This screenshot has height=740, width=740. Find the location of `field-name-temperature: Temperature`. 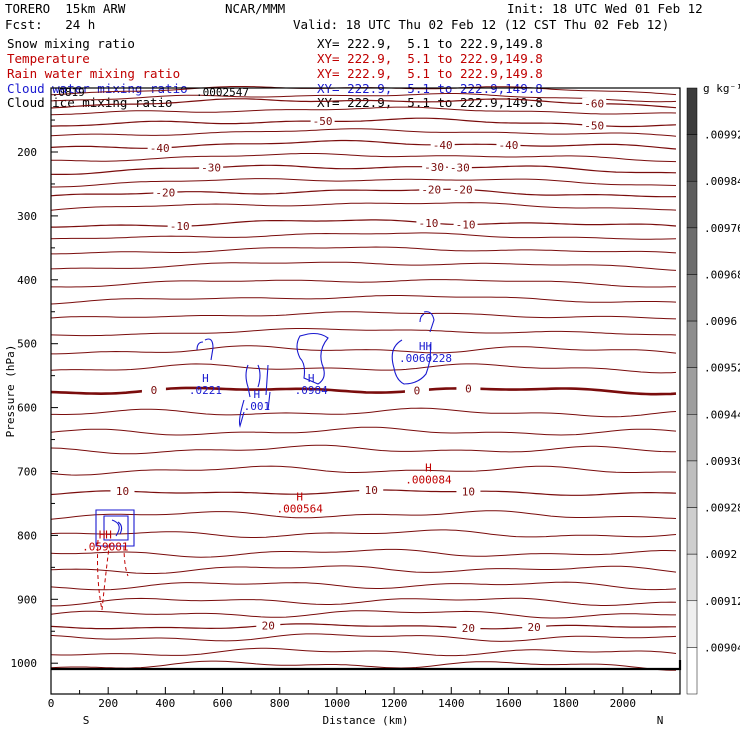

field-name-temperature: Temperature is located at coordinates (48, 58).